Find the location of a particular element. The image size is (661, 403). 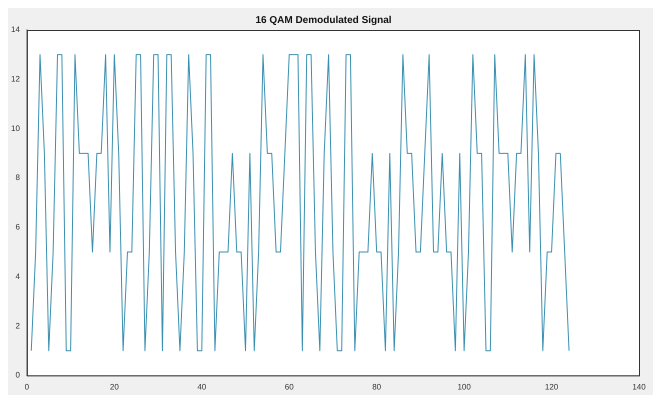

y-tick-label: 8 is located at coordinates (17, 177).